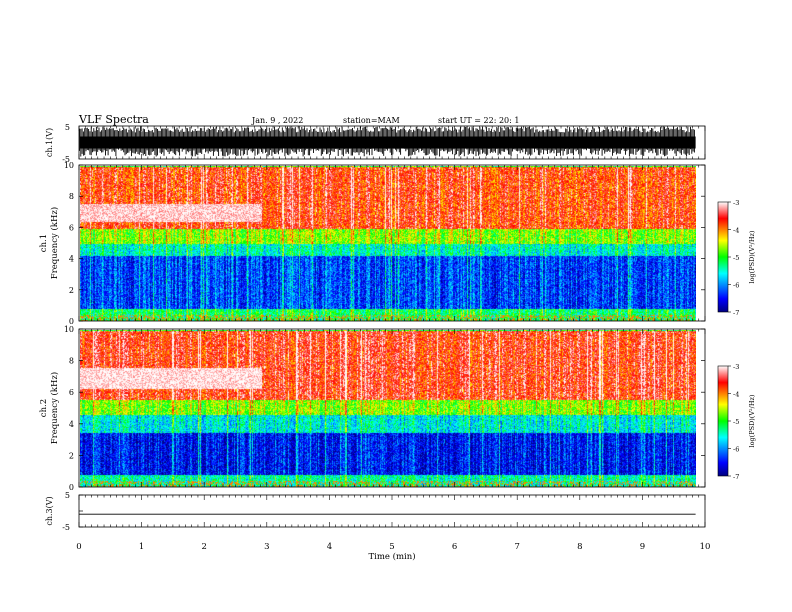  Describe the element at coordinates (71, 321) in the screenshot. I see `ch1-spectrogram-ytick-label: 0` at that location.